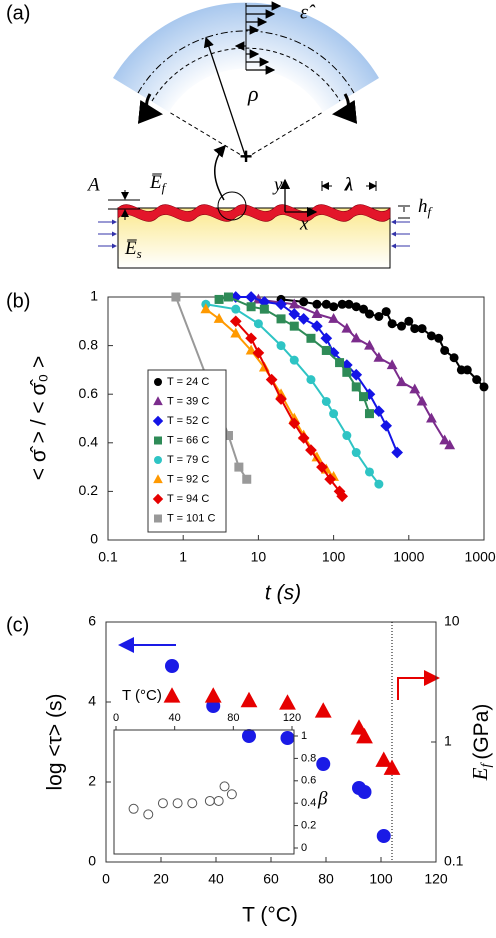  Describe the element at coordinates (92, 701) in the screenshot. I see `y-tick-label: 4` at that location.